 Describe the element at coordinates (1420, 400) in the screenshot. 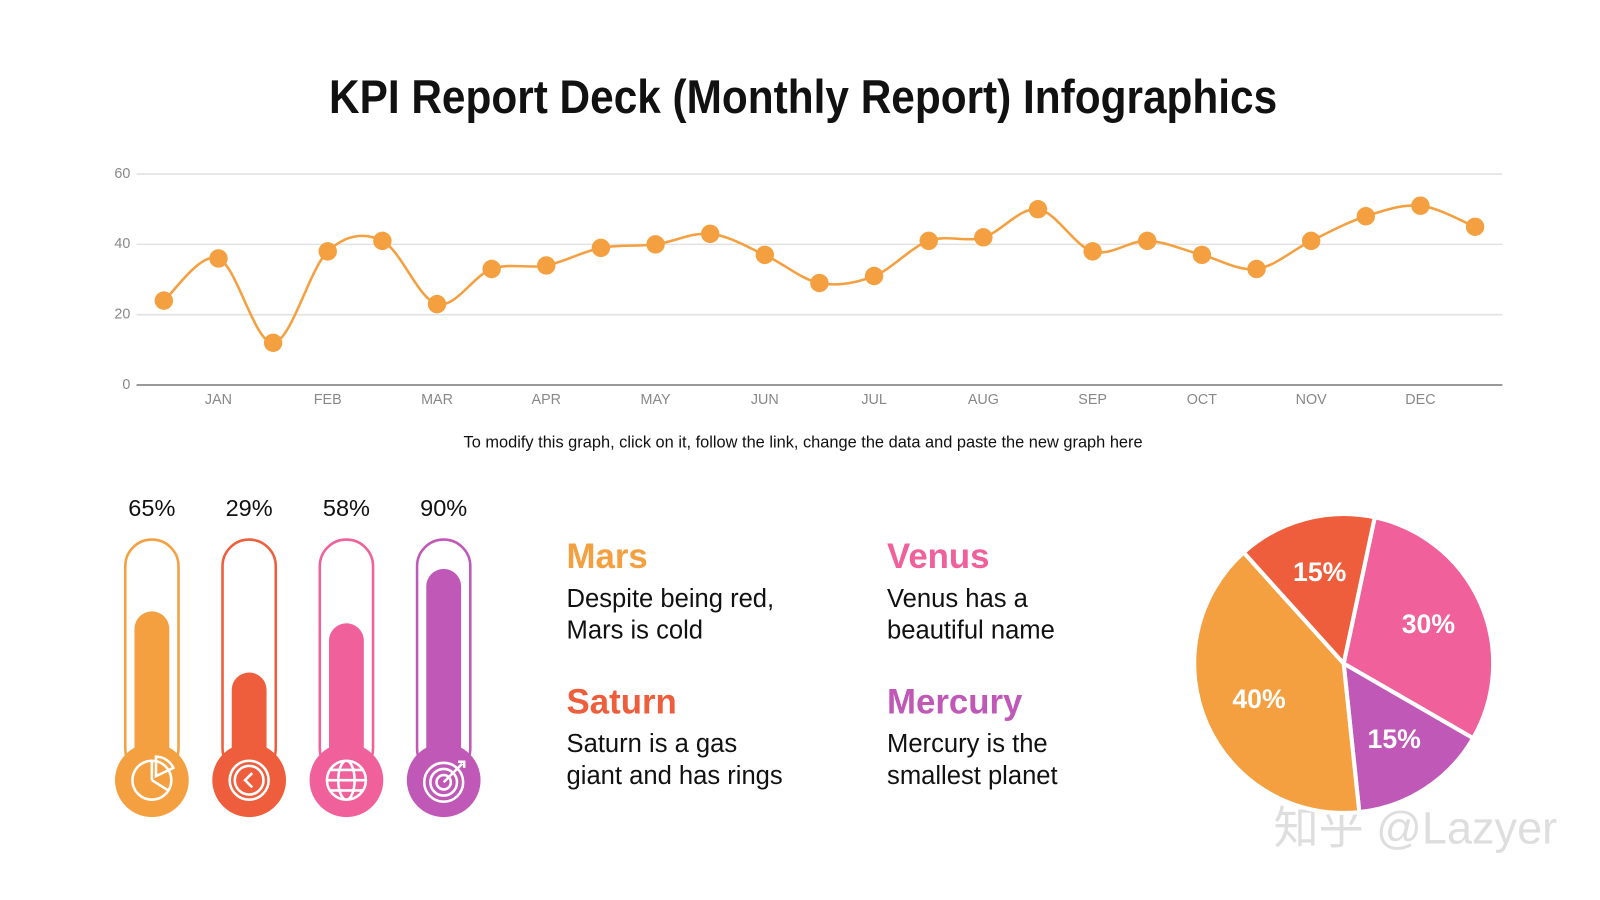

I see `x-tick-label: DEC` at that location.